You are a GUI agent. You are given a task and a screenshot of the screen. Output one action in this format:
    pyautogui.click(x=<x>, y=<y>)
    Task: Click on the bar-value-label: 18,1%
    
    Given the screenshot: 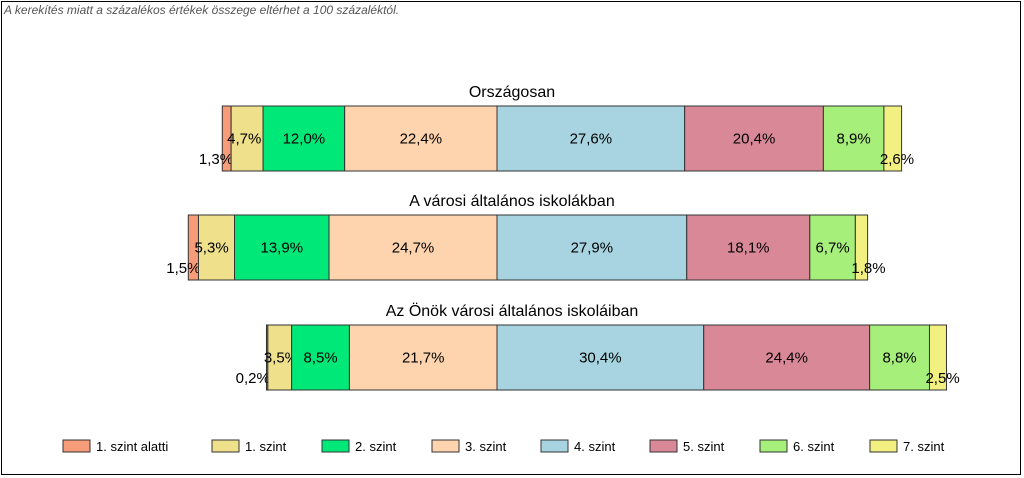 What is the action you would take?
    pyautogui.click(x=748, y=248)
    